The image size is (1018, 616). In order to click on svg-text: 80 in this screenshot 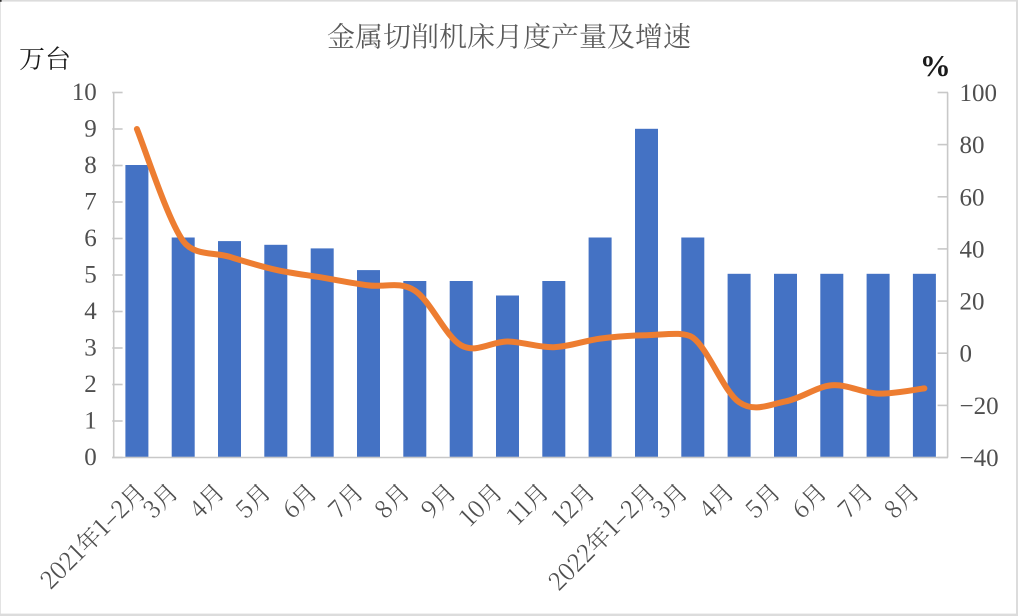, I will do `click(972, 145)`.